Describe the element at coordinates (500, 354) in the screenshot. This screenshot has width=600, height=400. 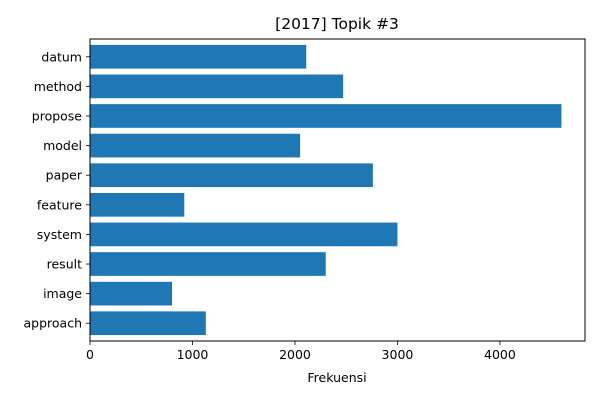
I see `x-tick-label: 4000` at that location.